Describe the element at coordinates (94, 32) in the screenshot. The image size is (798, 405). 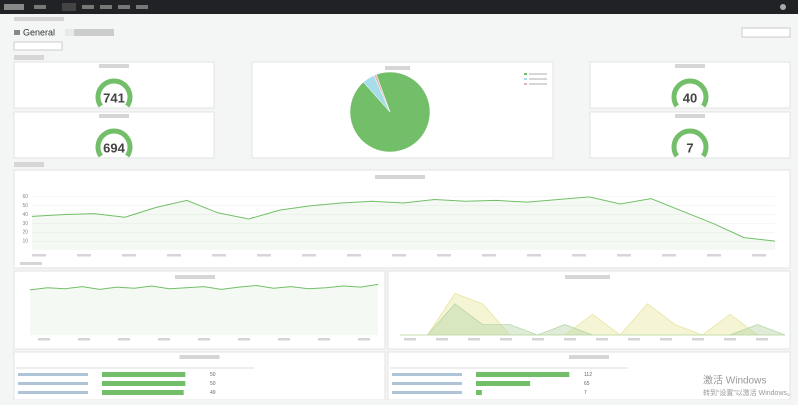
I see `dashboard-title` at that location.